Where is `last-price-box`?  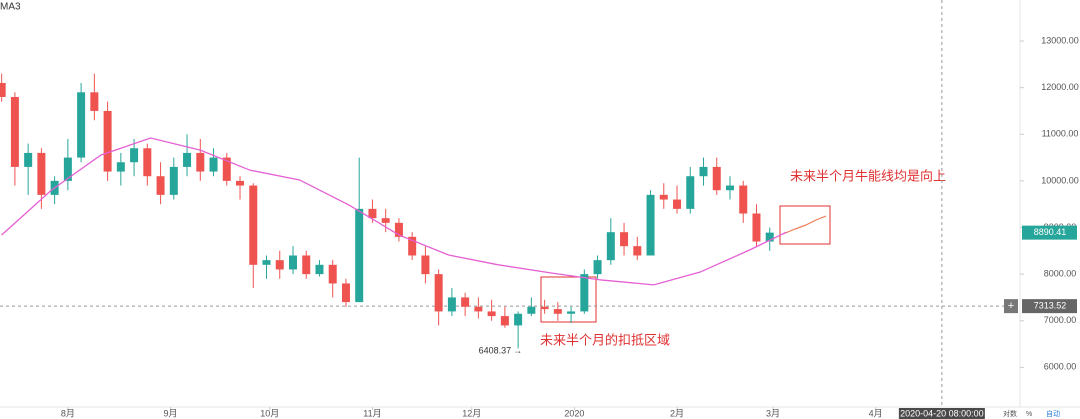 last-price-box is located at coordinates (1049, 232).